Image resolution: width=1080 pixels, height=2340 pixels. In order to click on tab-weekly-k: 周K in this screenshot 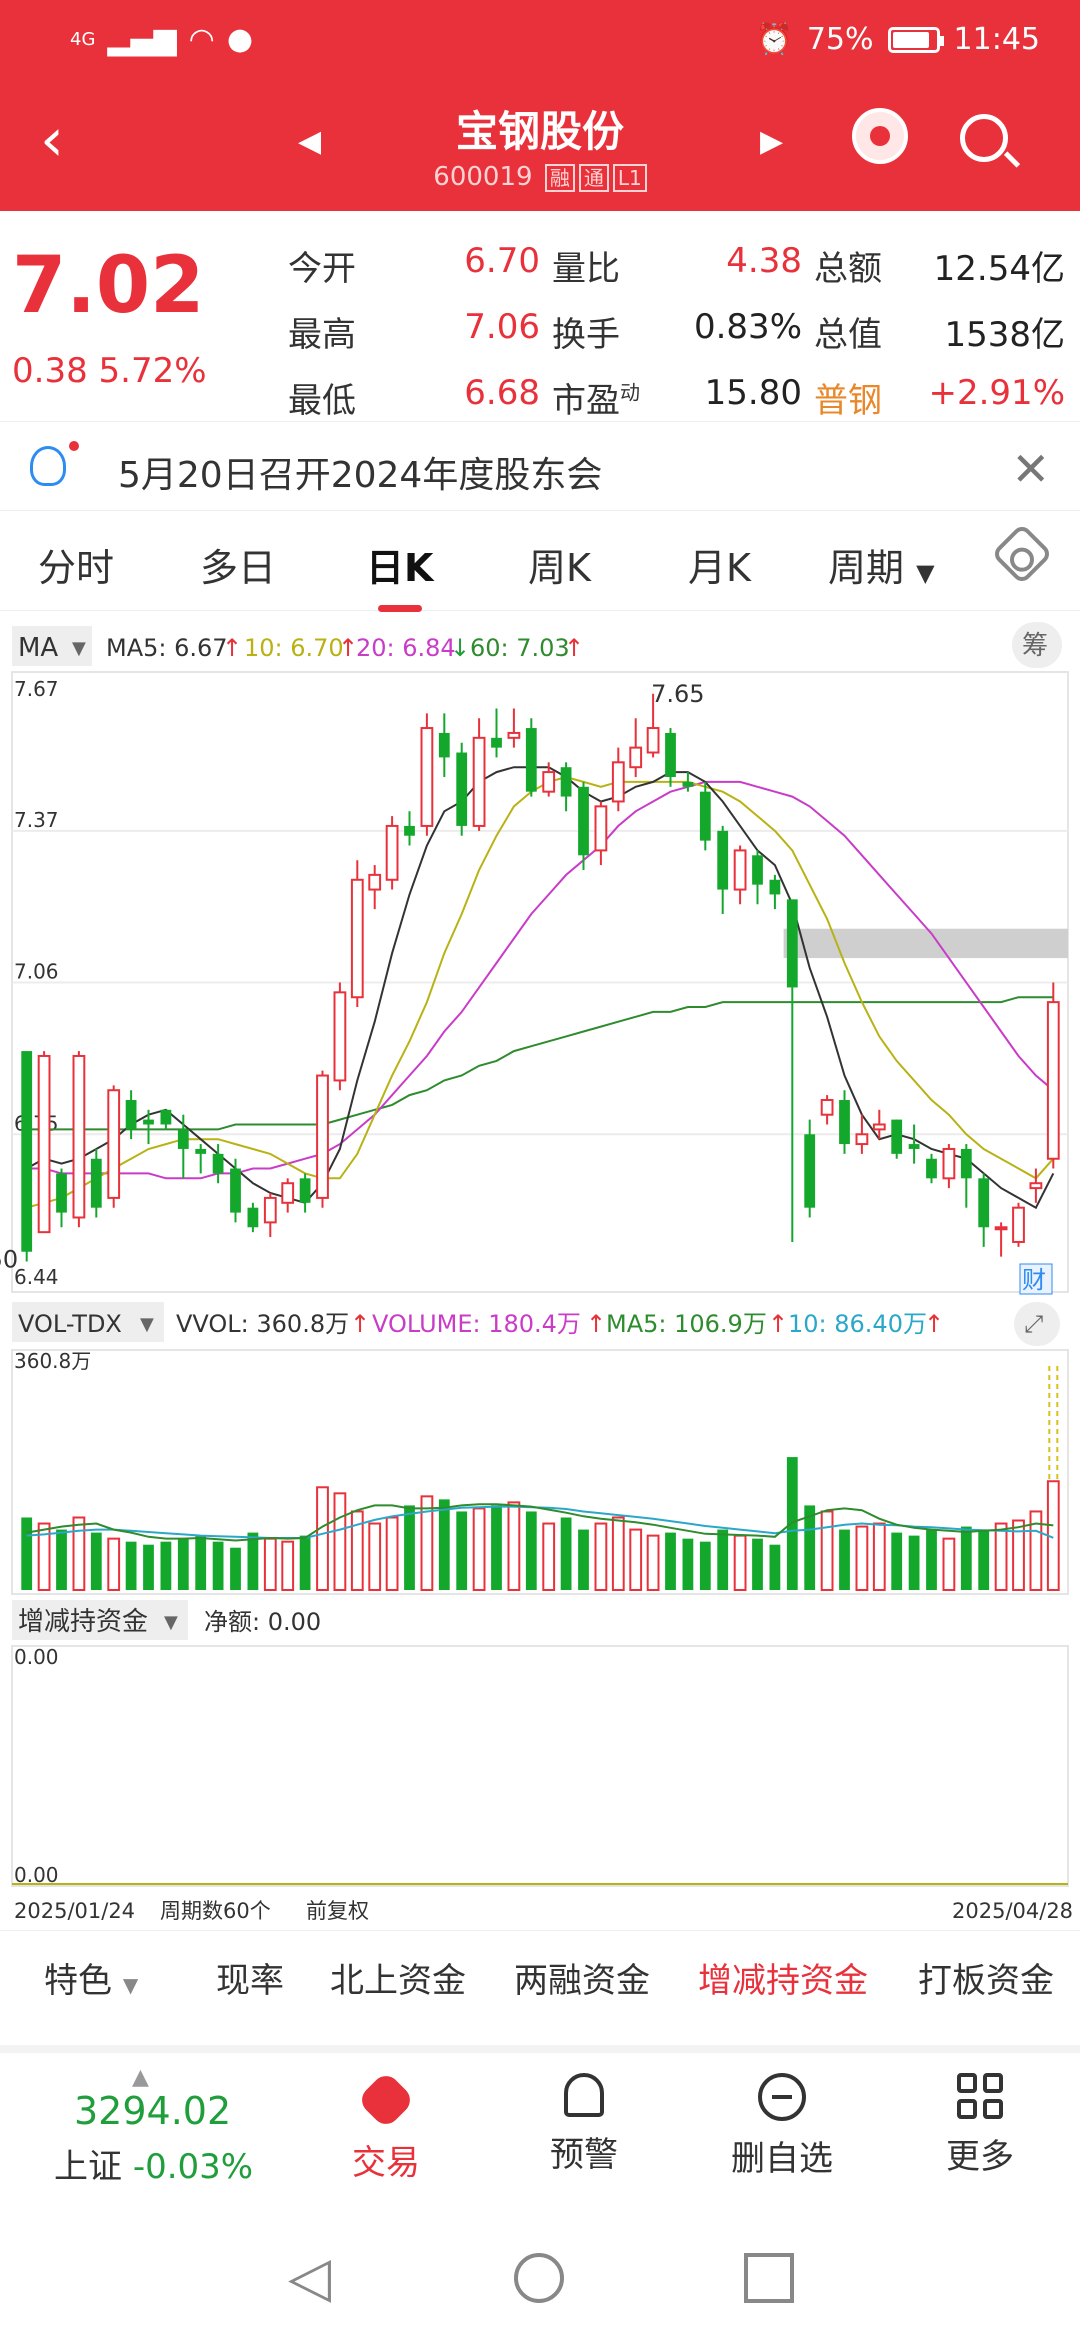, I will do `click(559, 568)`.